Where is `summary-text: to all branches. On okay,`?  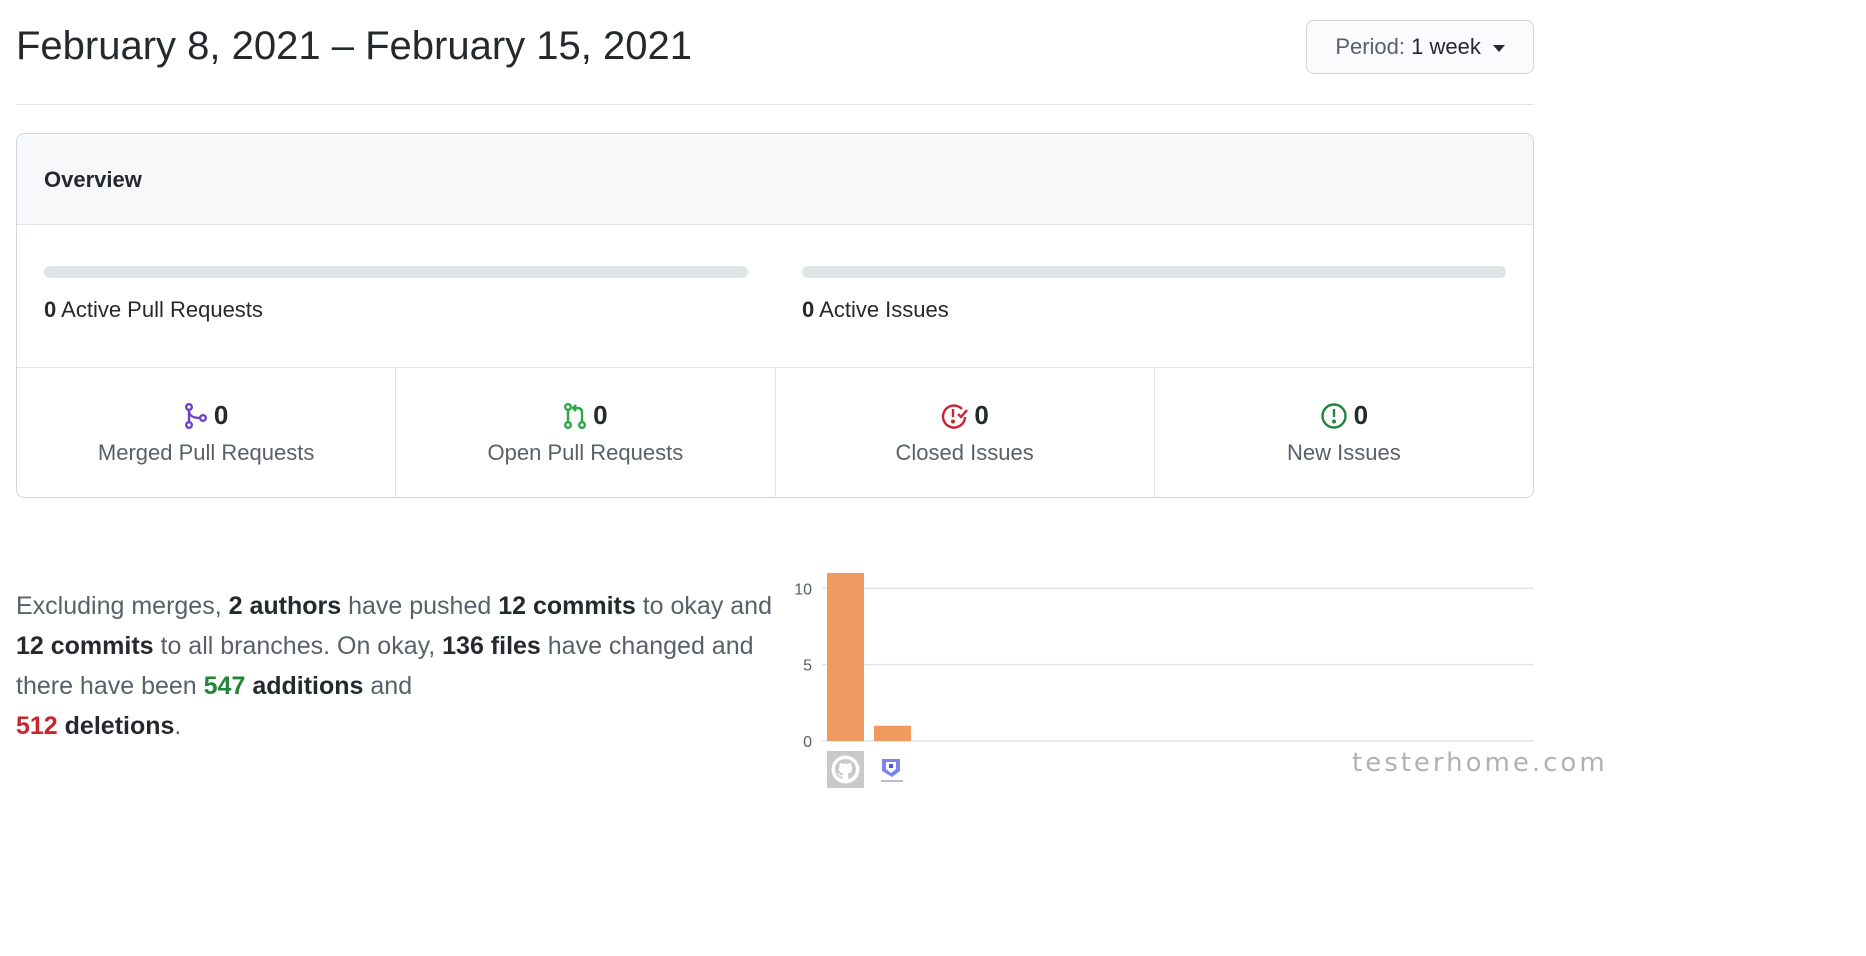 summary-text: to all branches. On okay, is located at coordinates (298, 646).